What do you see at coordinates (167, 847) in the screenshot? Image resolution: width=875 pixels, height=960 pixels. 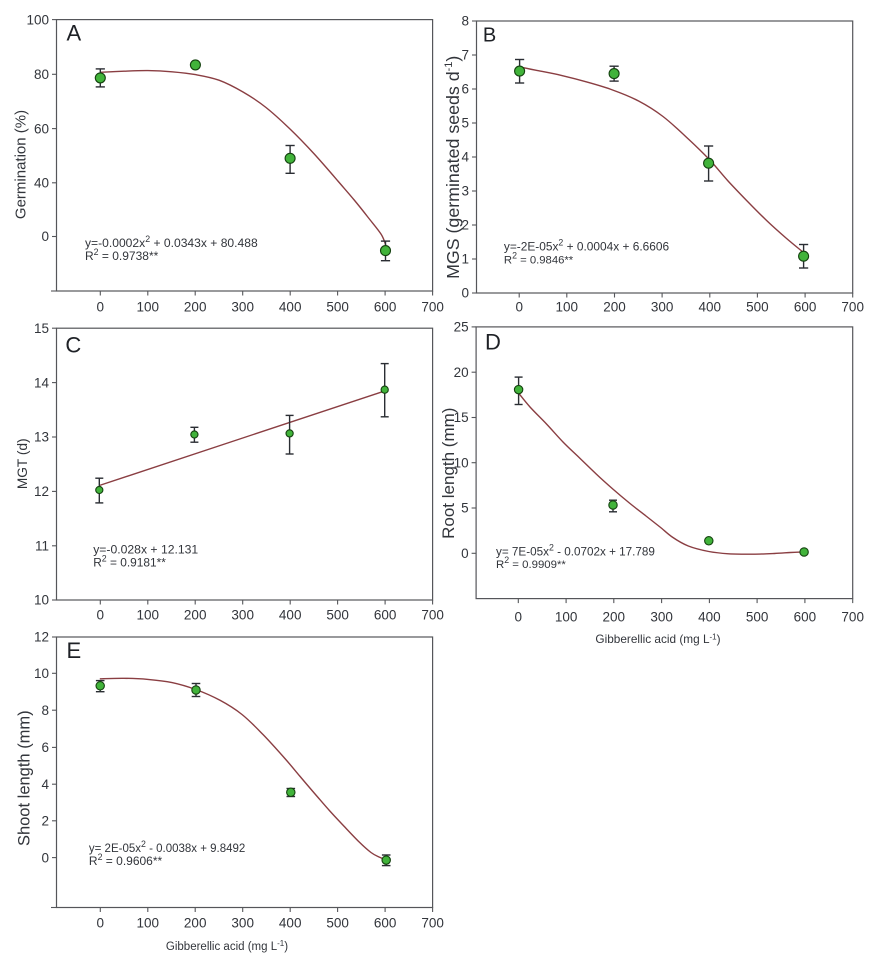 I see `svg-text: y= 2E-05x2 - 0.0038x + 9.8492` at bounding box center [167, 847].